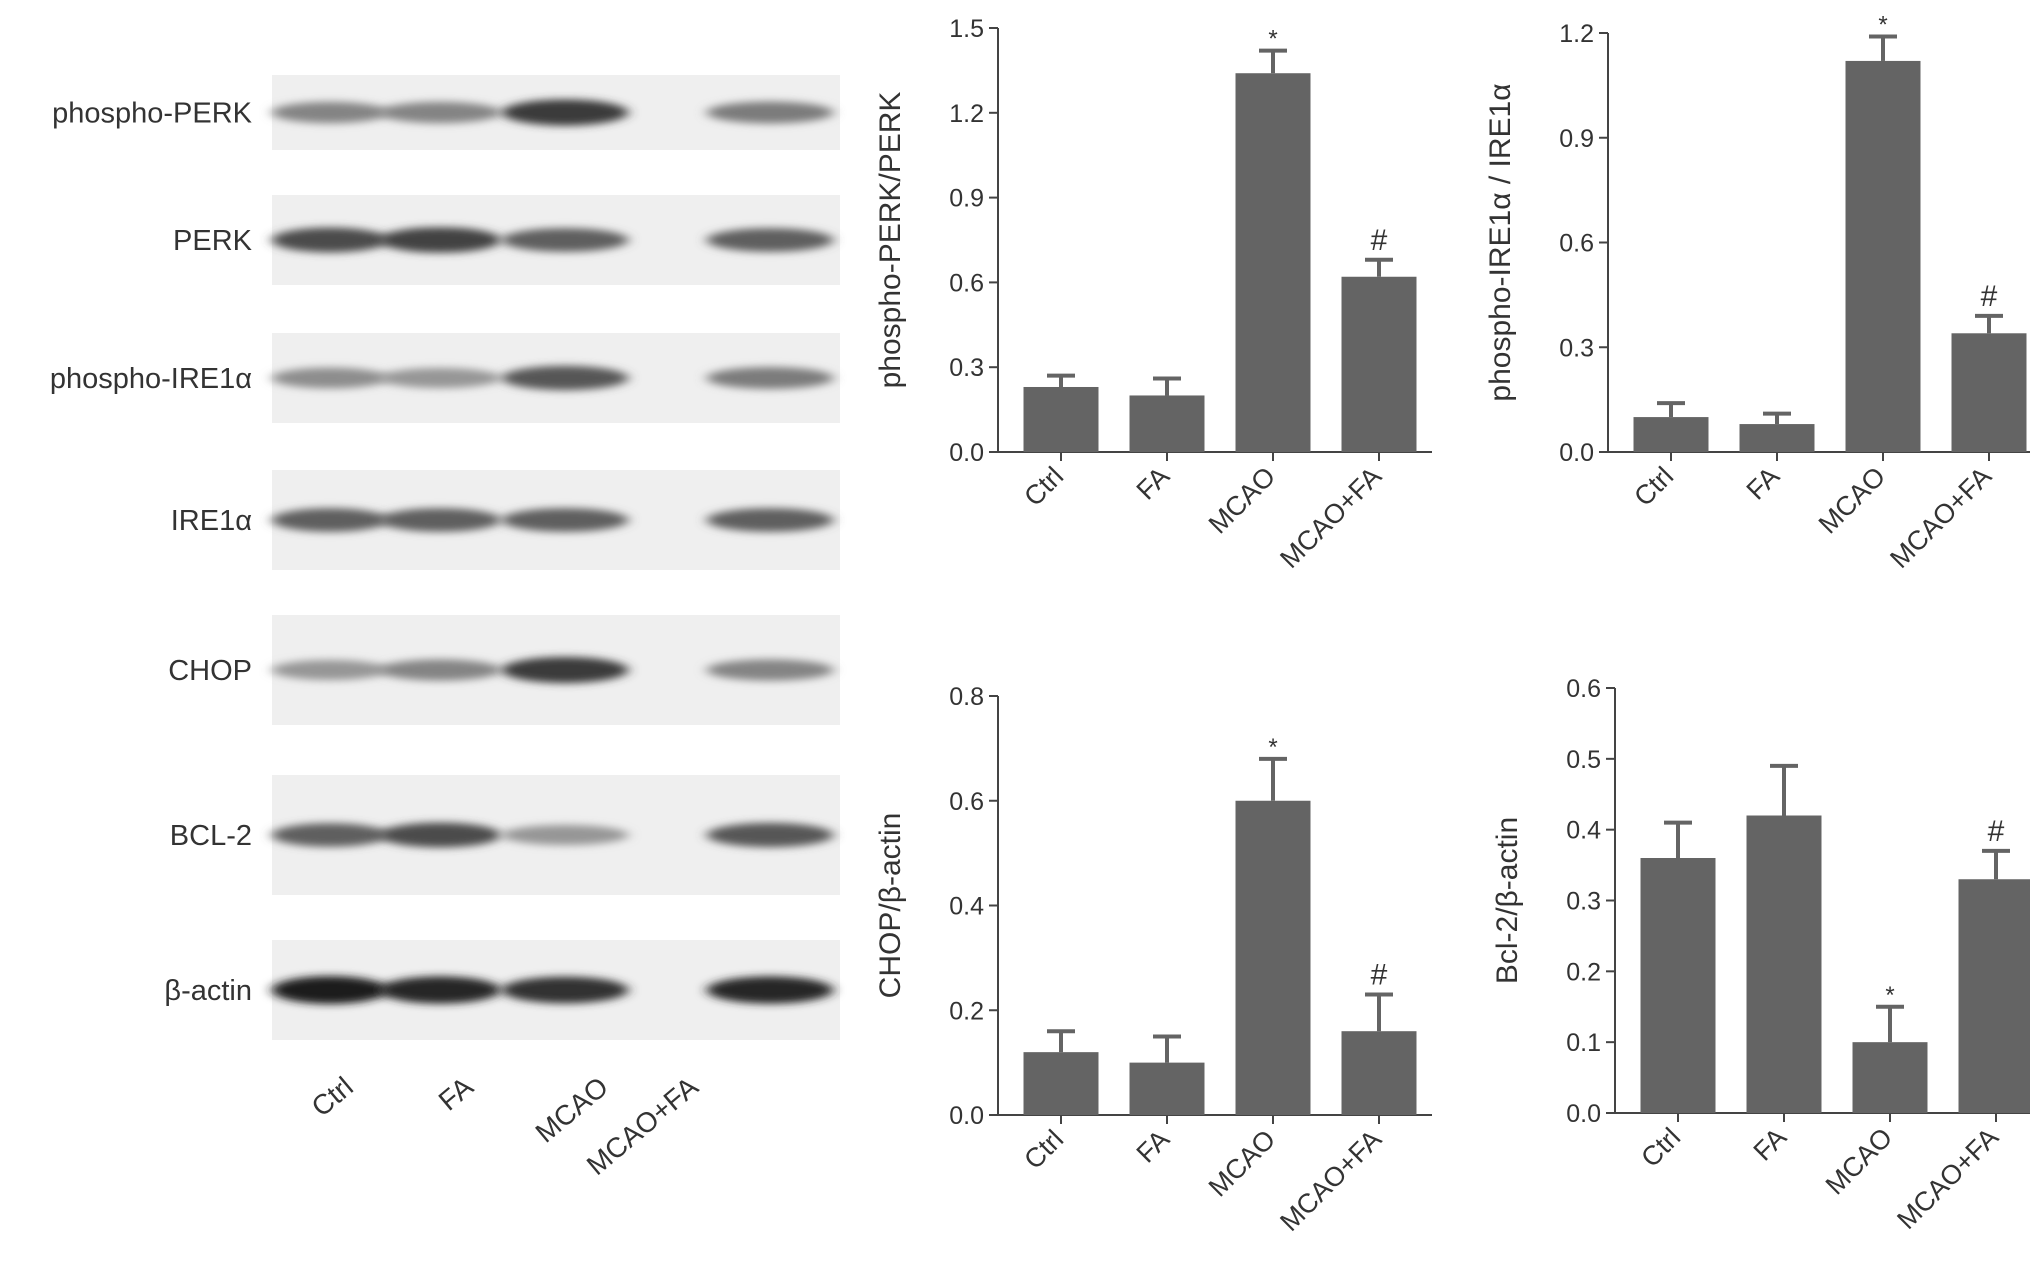  I want to click on y-axis-label: phospho-PERK/PERK, so click(890, 240).